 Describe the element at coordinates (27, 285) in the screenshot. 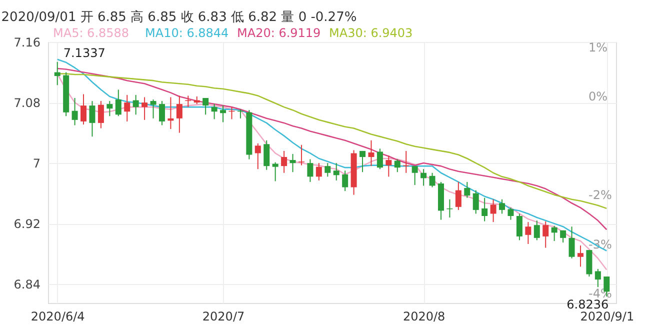

I see `y-tick-label: 6.84` at that location.